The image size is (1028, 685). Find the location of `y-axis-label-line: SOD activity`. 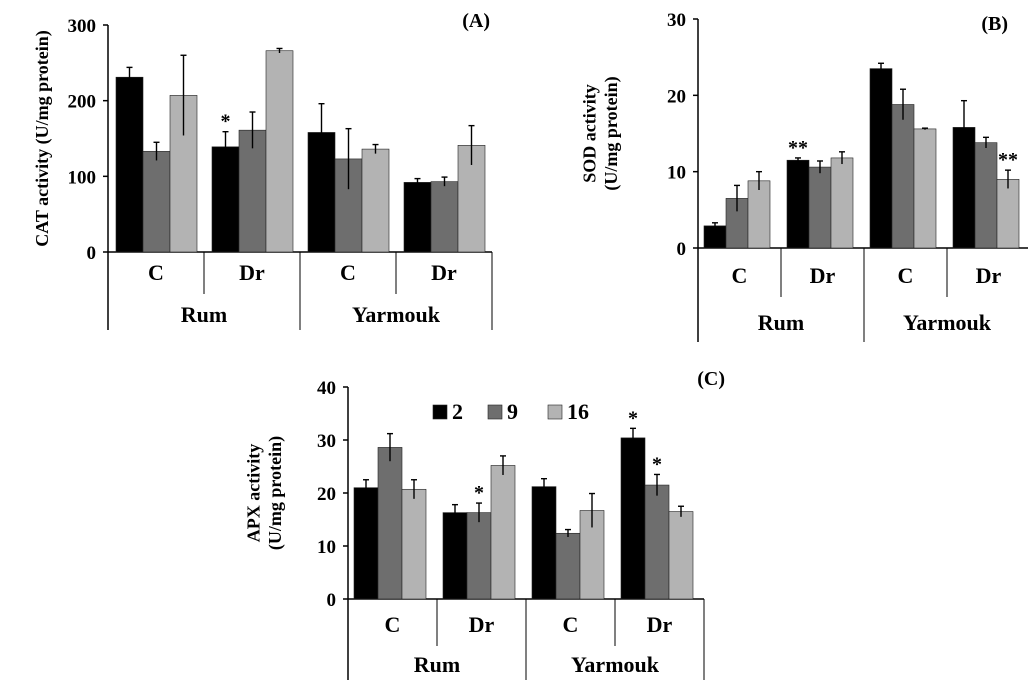

y-axis-label-line: SOD activity is located at coordinates (589, 133).